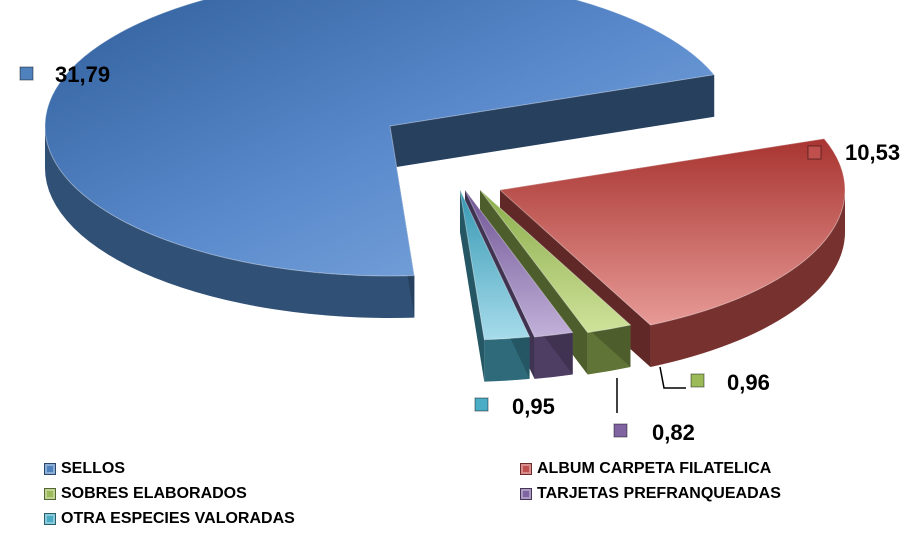 The width and height of the screenshot is (909, 533). I want to click on legend-item-tarjetas-prefranqueadas: TARJETAS PREFRANQUEADAS, so click(692, 494).